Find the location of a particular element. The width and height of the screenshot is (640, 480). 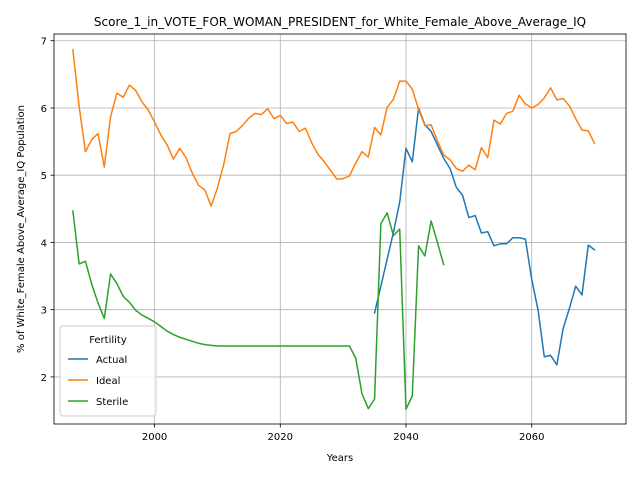

legend: Fertility Actual Ideal Sterile is located at coordinates (108, 371).